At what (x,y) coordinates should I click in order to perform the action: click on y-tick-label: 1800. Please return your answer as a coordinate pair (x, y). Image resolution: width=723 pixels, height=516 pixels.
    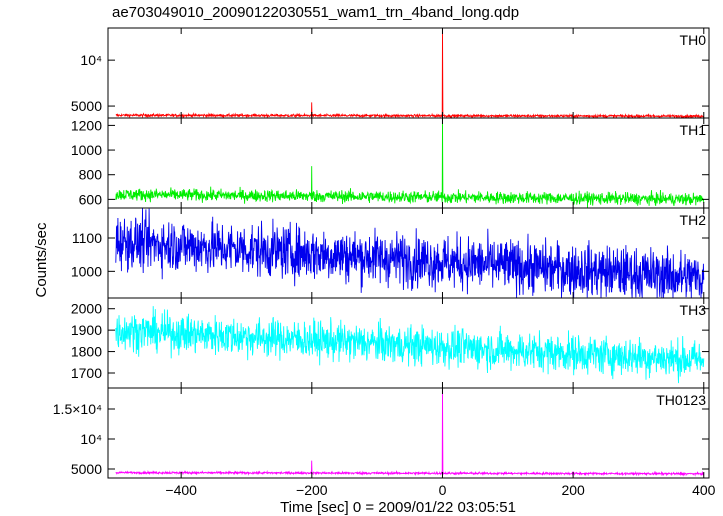
    Looking at the image, I should click on (86, 352).